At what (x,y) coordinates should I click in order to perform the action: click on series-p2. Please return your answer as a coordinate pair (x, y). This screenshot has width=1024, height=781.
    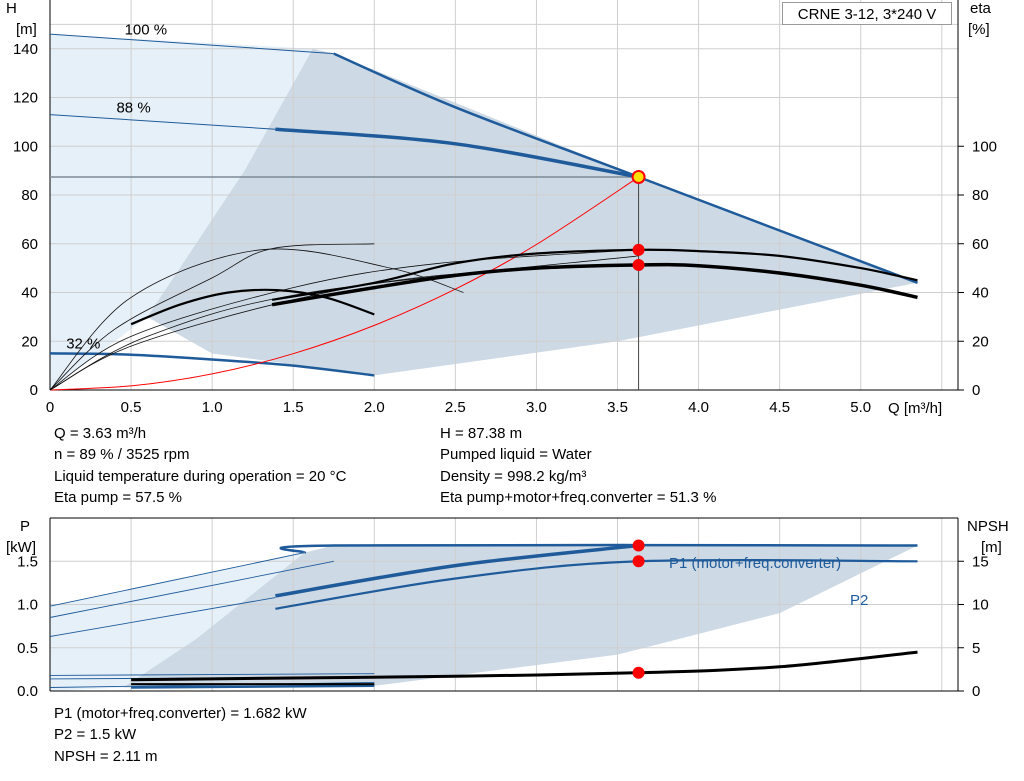
    Looking at the image, I should click on (596, 584).